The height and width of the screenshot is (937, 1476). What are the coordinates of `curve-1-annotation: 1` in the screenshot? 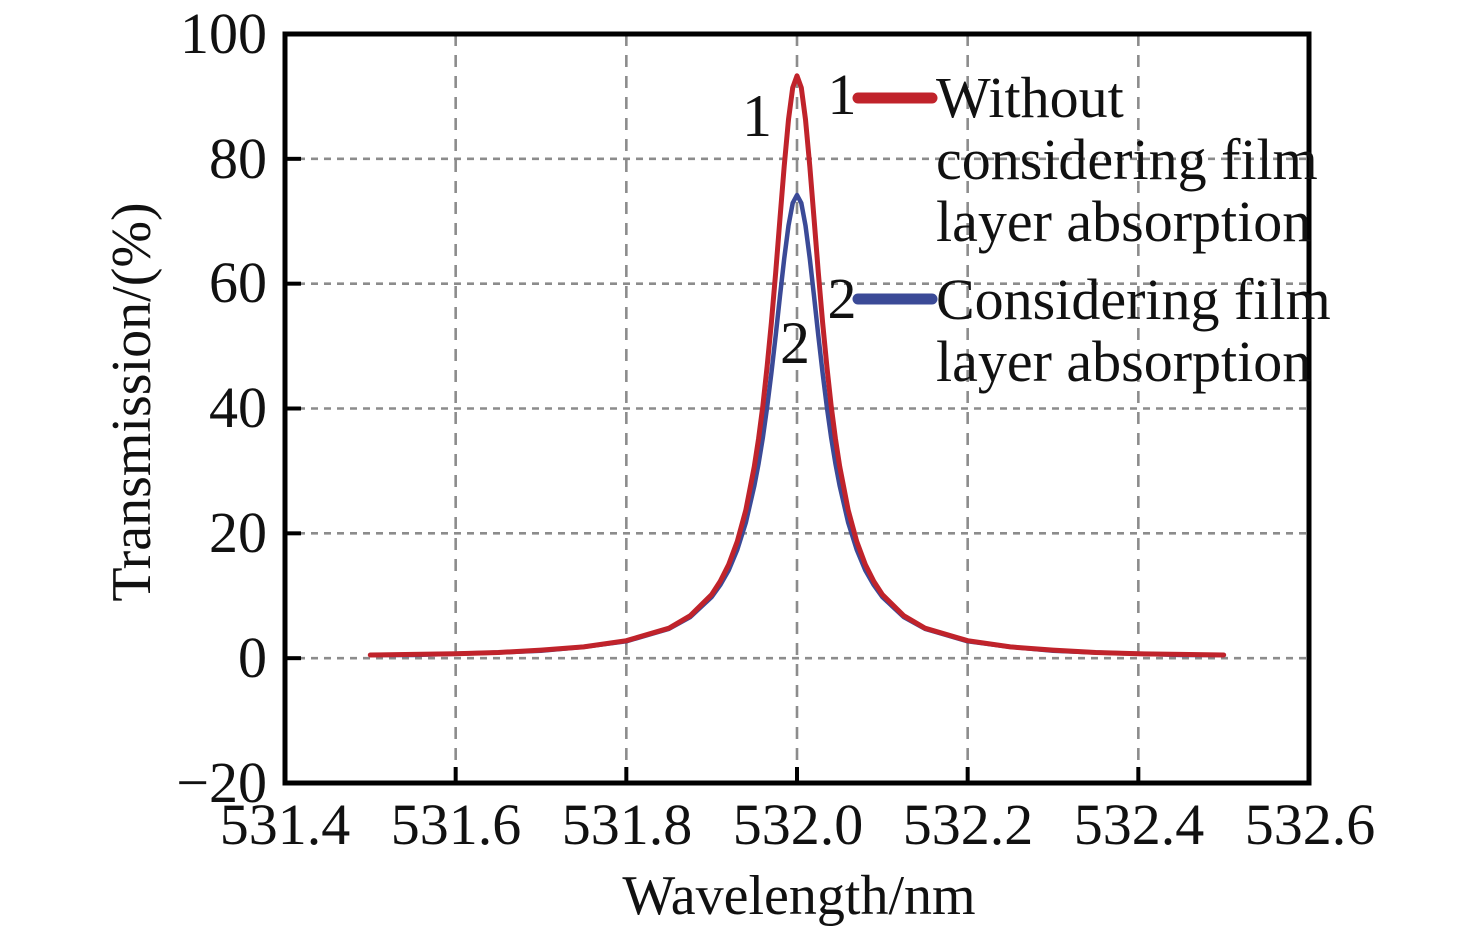 It's located at (757, 116).